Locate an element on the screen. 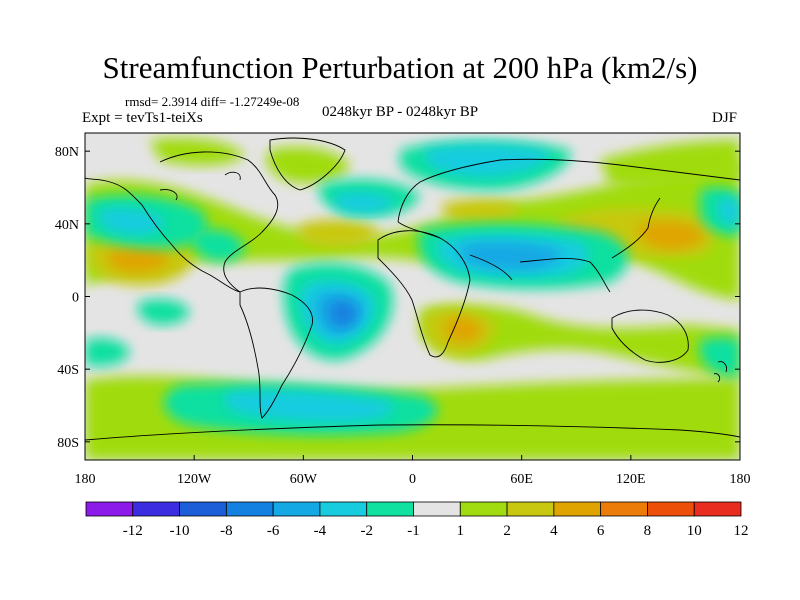  australia-coast is located at coordinates (650, 336).